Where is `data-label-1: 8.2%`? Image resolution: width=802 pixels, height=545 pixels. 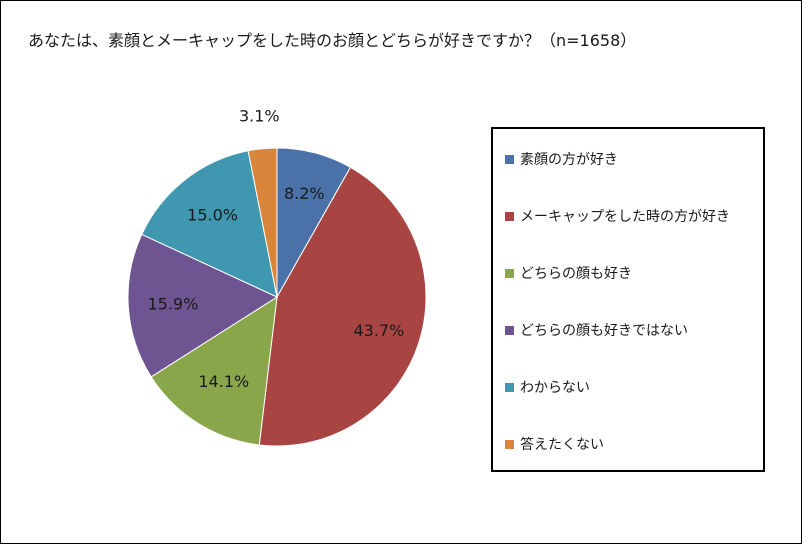
data-label-1: 8.2% is located at coordinates (304, 193).